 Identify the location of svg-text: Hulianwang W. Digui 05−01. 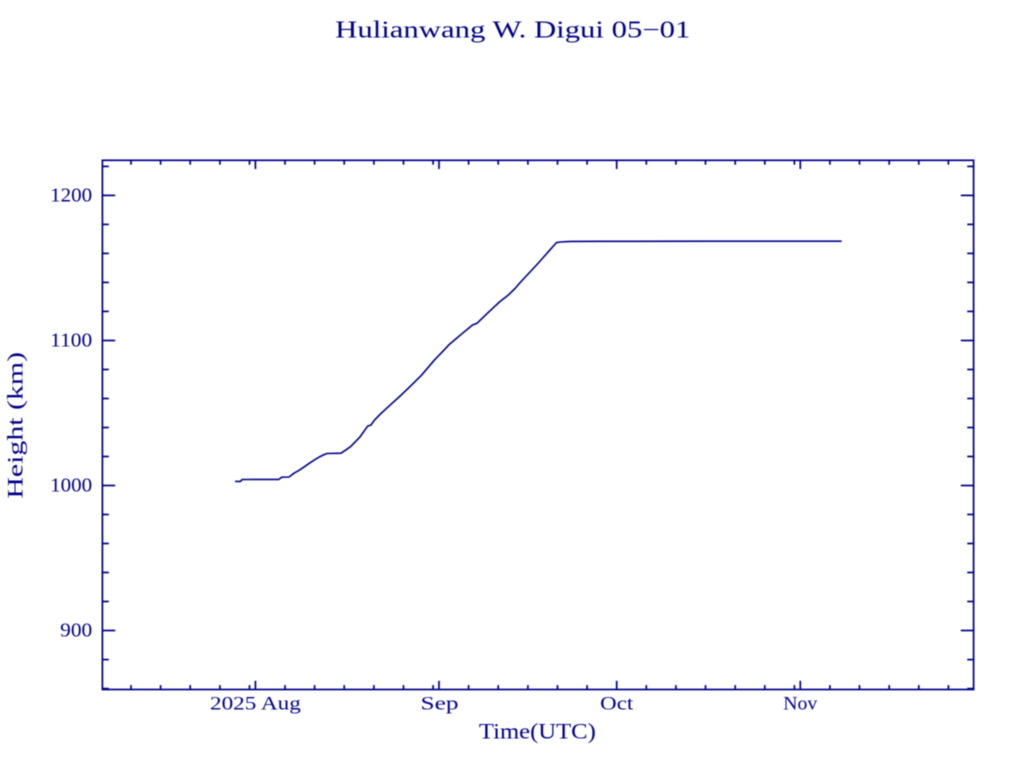
(512, 30).